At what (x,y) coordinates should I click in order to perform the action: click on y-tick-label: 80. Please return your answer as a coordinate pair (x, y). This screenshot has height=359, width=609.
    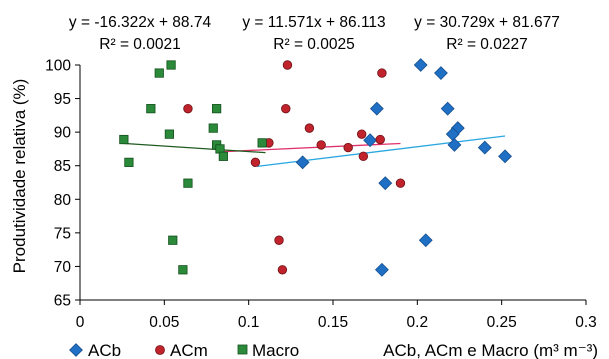
    Looking at the image, I should click on (63, 200).